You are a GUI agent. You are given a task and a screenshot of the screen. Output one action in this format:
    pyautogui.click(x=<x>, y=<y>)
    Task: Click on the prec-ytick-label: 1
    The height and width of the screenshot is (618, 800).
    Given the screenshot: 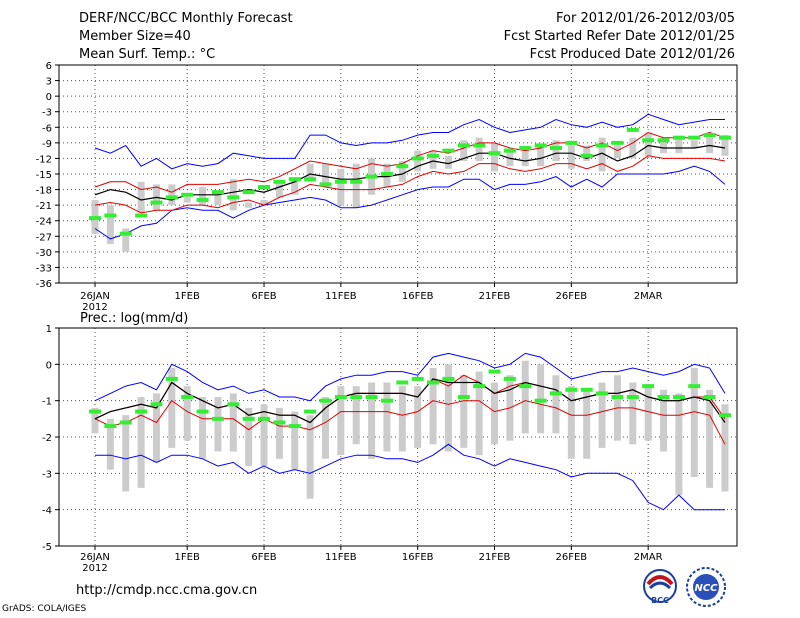 What is the action you would take?
    pyautogui.click(x=49, y=329)
    